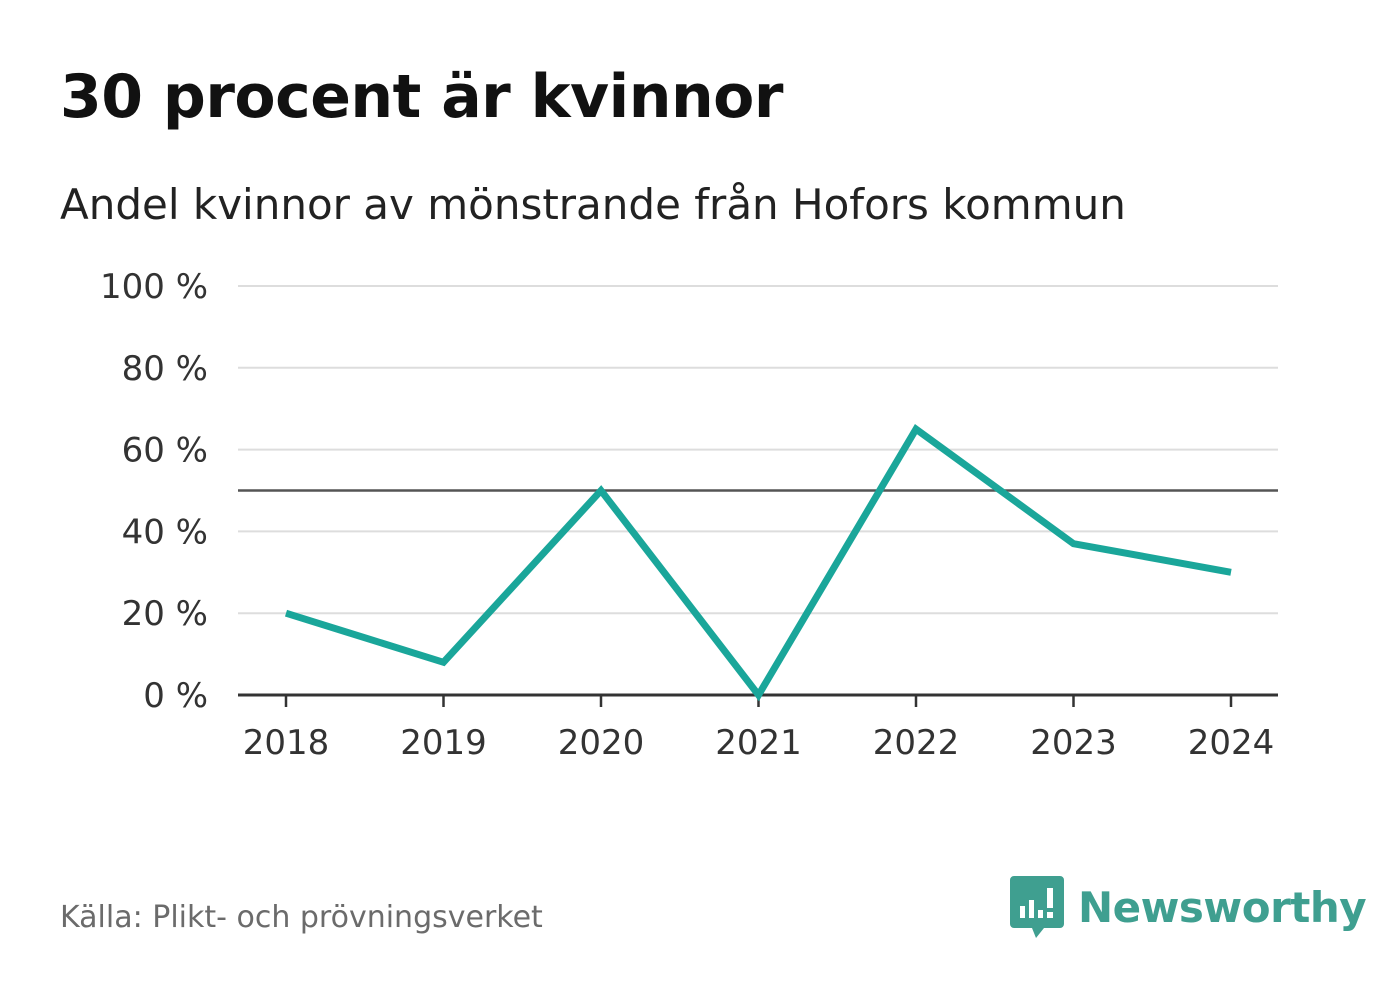 This screenshot has height=999, width=1382. Describe the element at coordinates (286, 743) in the screenshot. I see `x-tick-label: 2018` at that location.